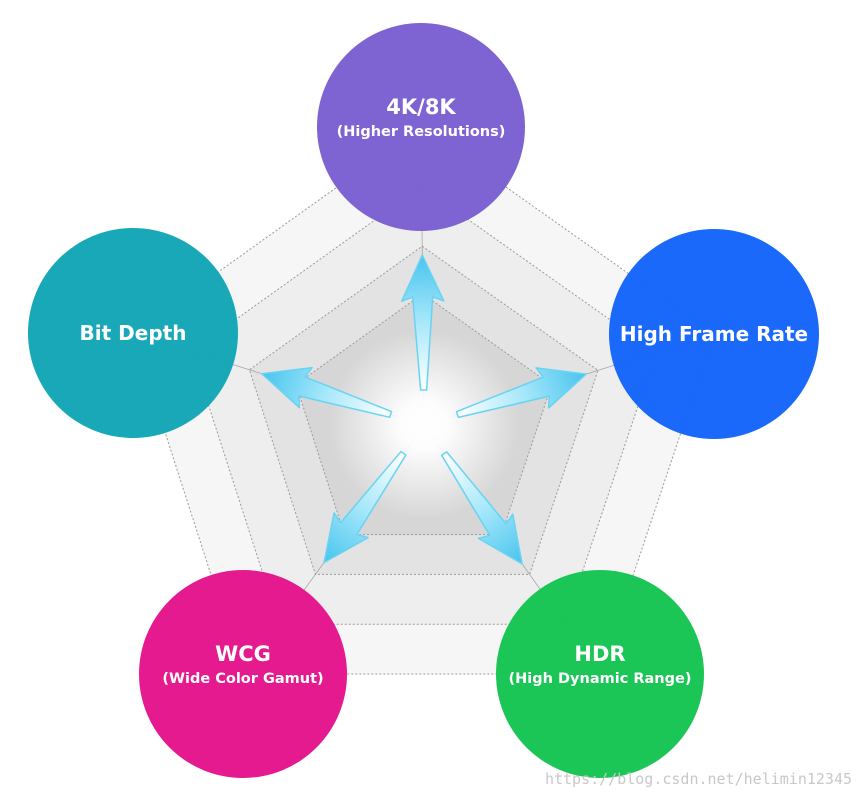  I want to click on center-glow, so click(424, 425).